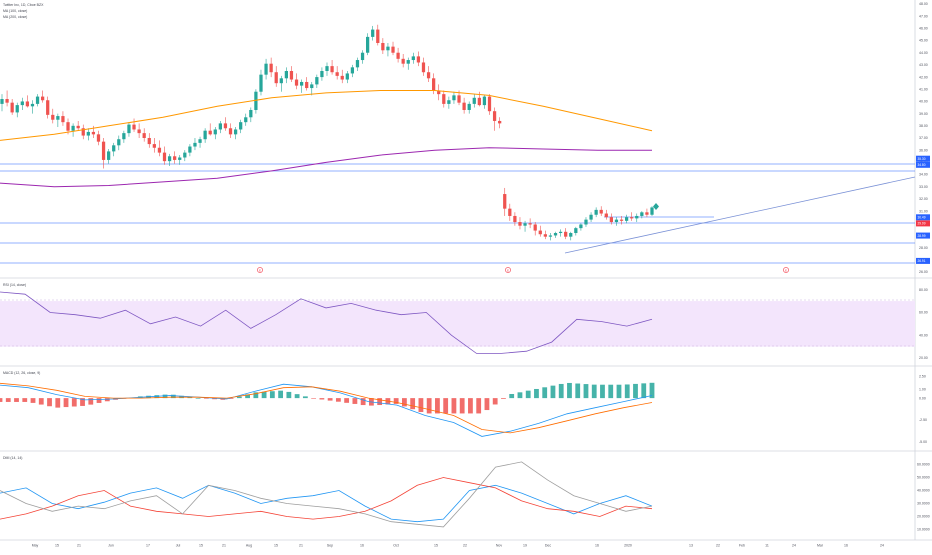 This screenshot has width=932, height=555. Describe the element at coordinates (597, 546) in the screenshot. I see `date-axis-label: 16` at that location.